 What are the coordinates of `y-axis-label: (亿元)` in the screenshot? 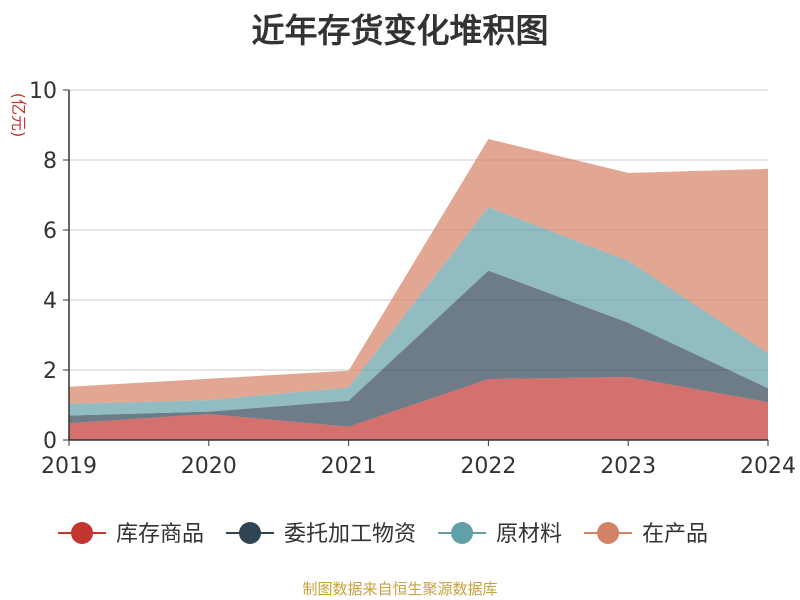 It's located at (18, 115).